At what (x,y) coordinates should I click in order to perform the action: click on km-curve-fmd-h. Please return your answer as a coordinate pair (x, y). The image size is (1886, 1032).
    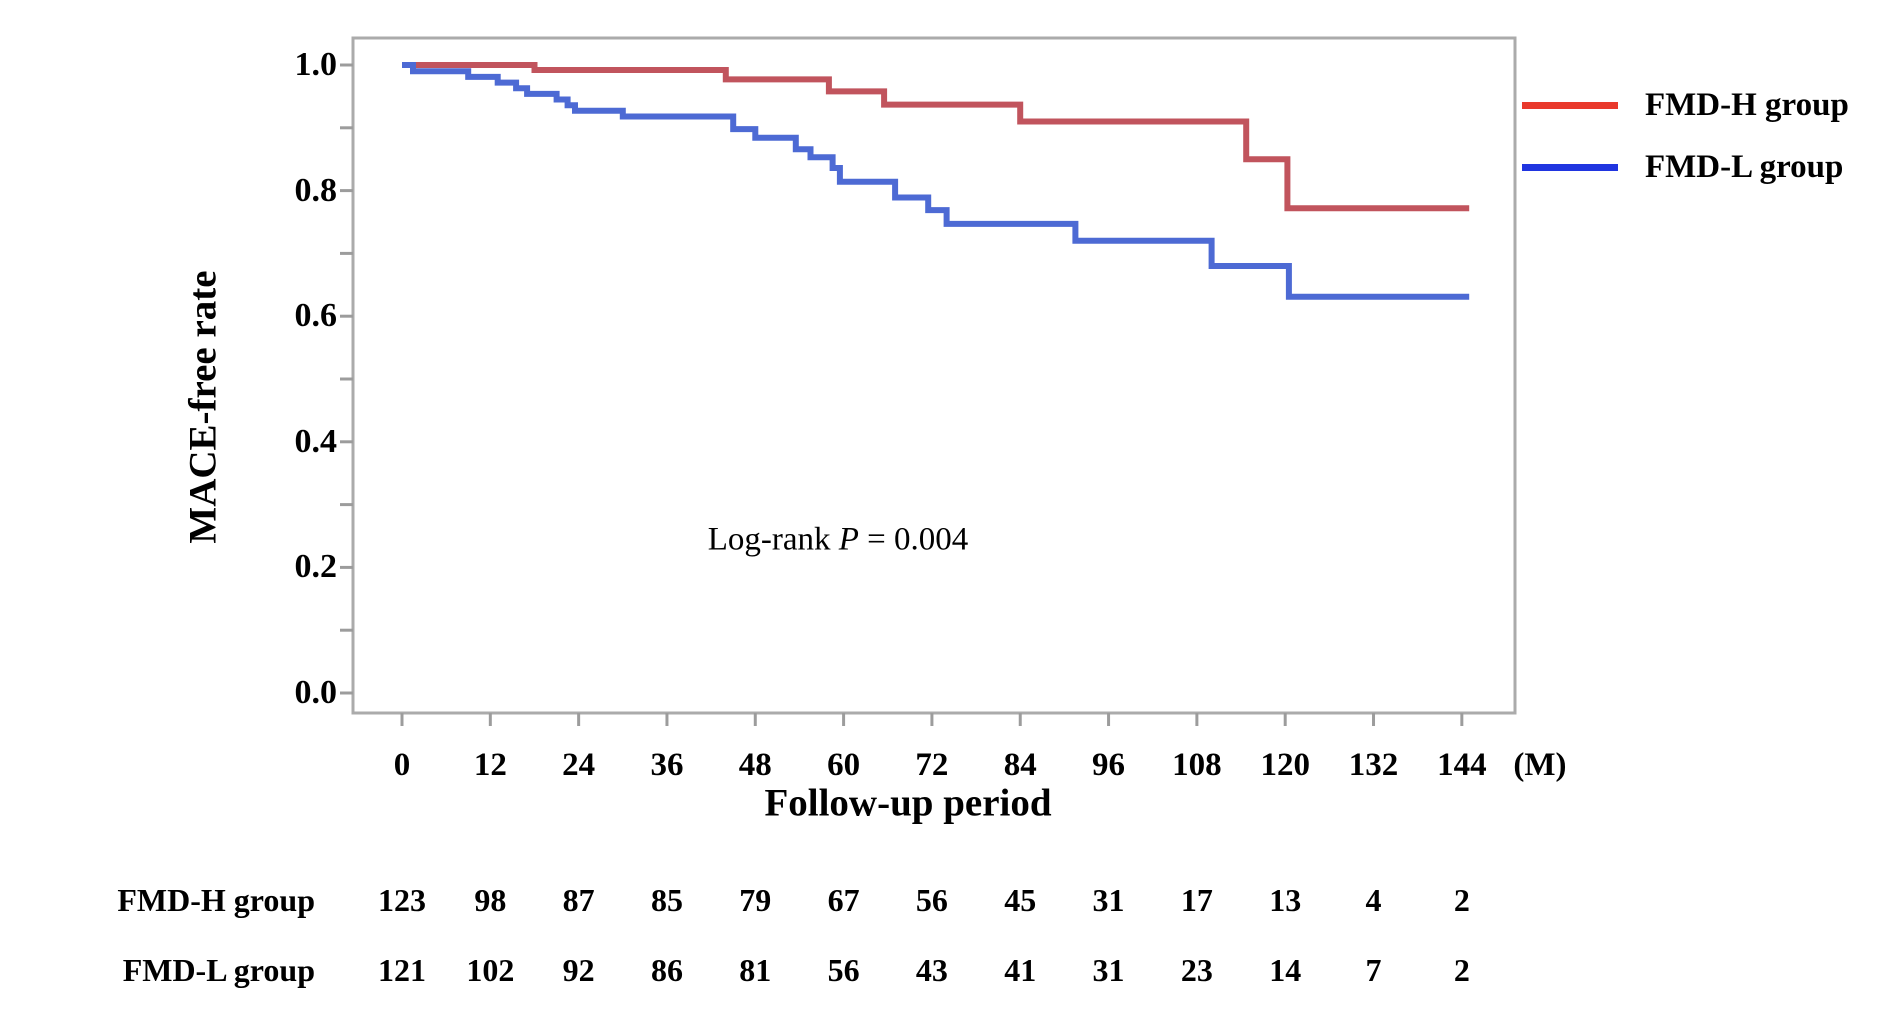
    Looking at the image, I should click on (936, 137).